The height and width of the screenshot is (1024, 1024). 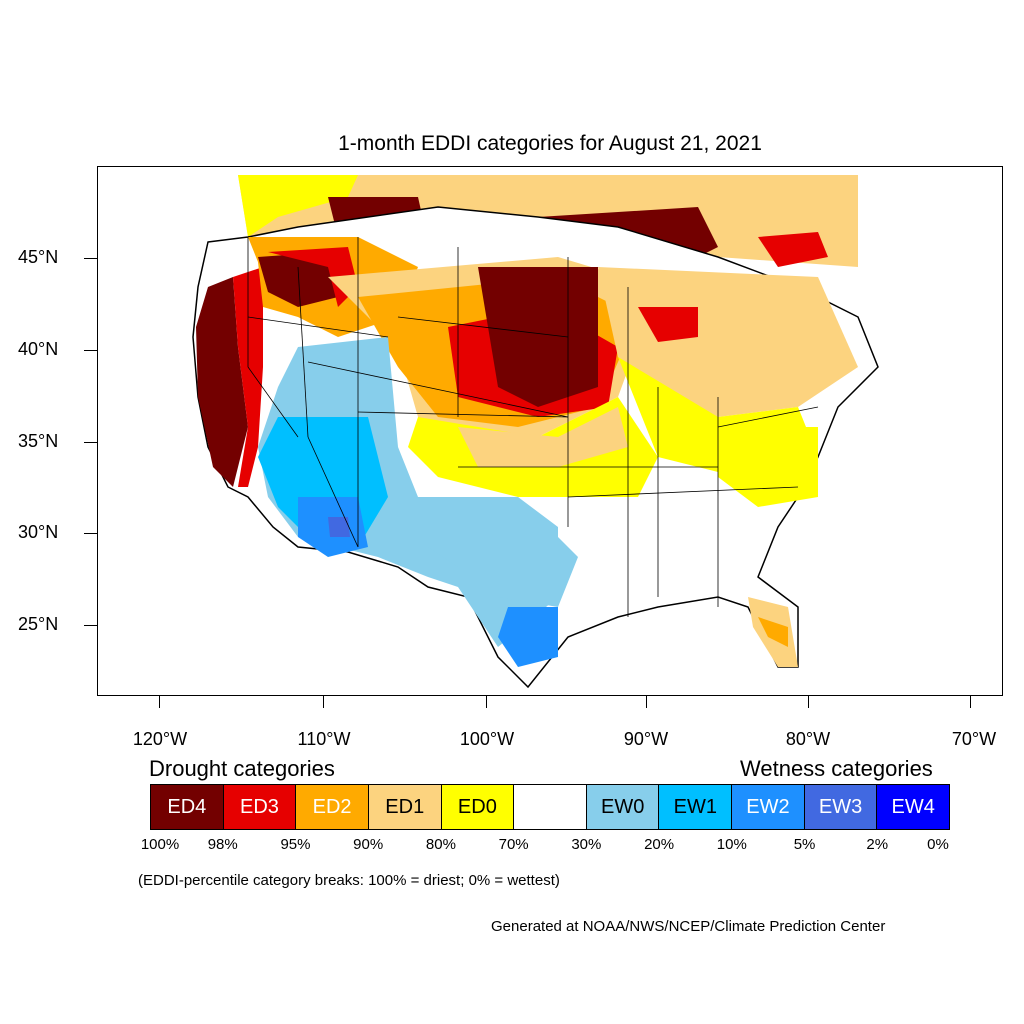 I want to click on lon-label-80: 80°W, so click(x=808, y=739).